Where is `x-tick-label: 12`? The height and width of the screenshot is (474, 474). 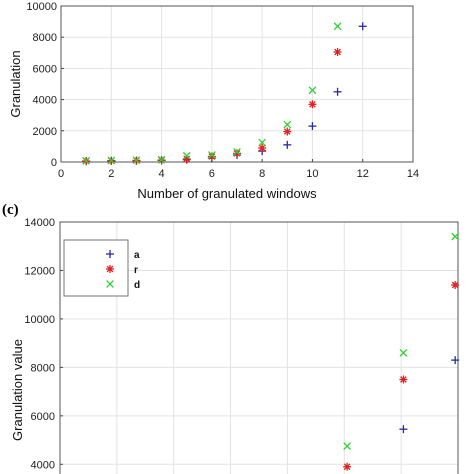 x-tick-label: 12 is located at coordinates (363, 174).